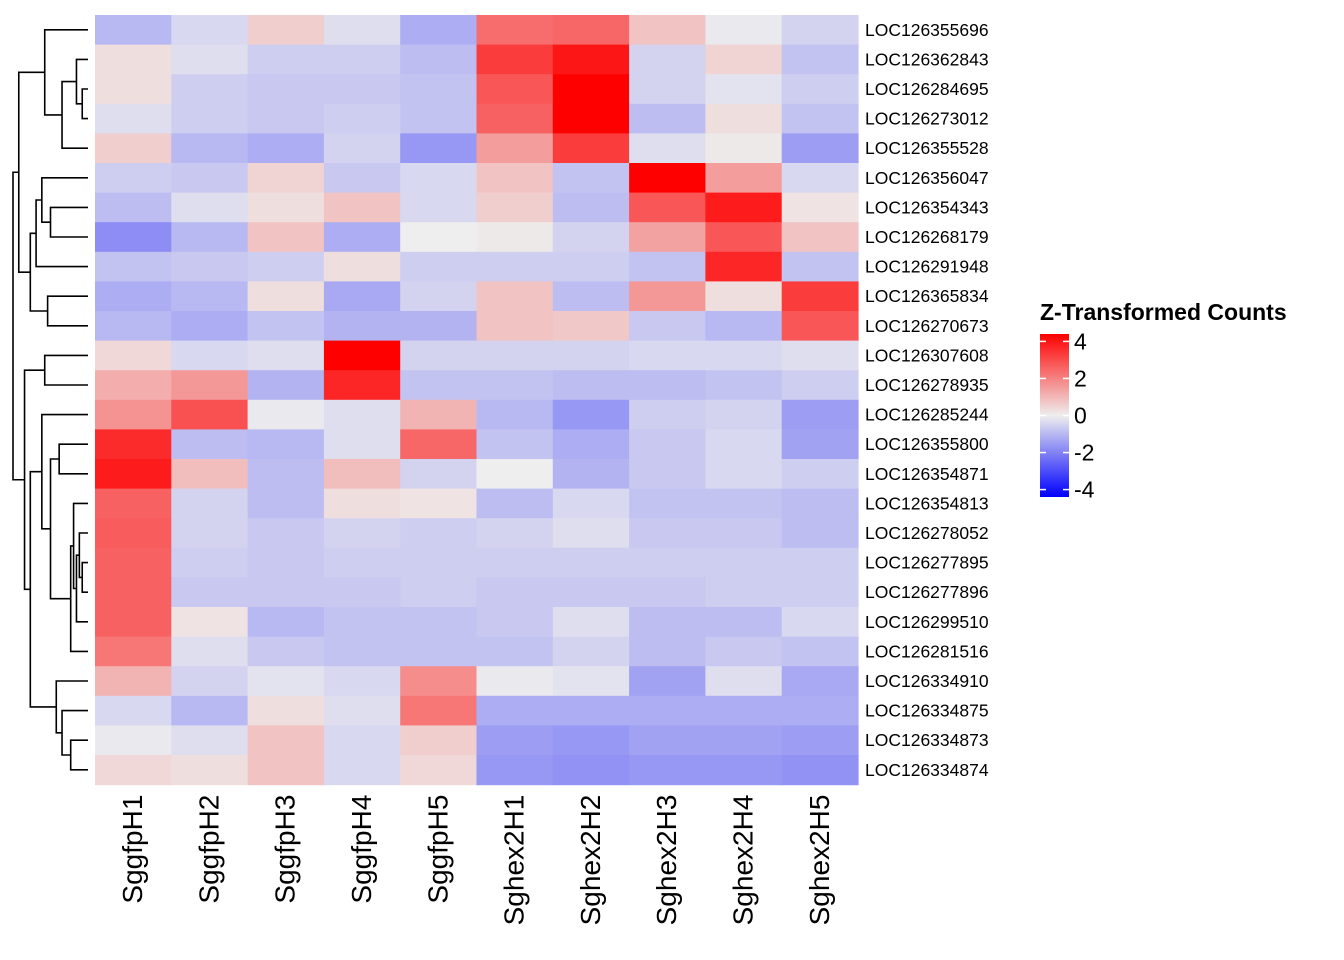 Image resolution: width=1344 pixels, height=960 pixels. What do you see at coordinates (927, 622) in the screenshot?
I see `row-label: LOC126299510` at bounding box center [927, 622].